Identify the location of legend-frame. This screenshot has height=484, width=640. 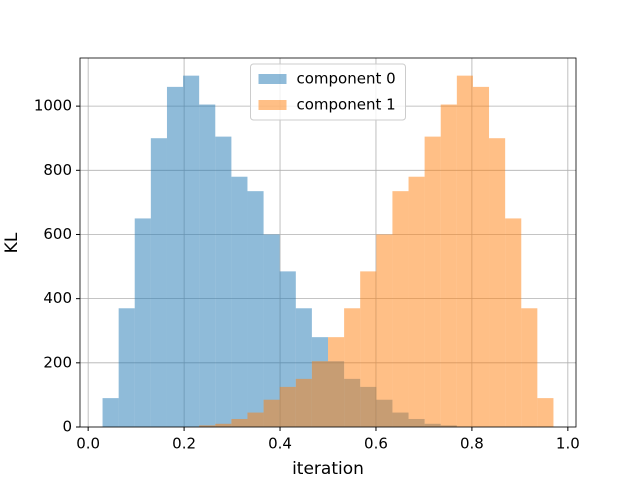
(328, 92).